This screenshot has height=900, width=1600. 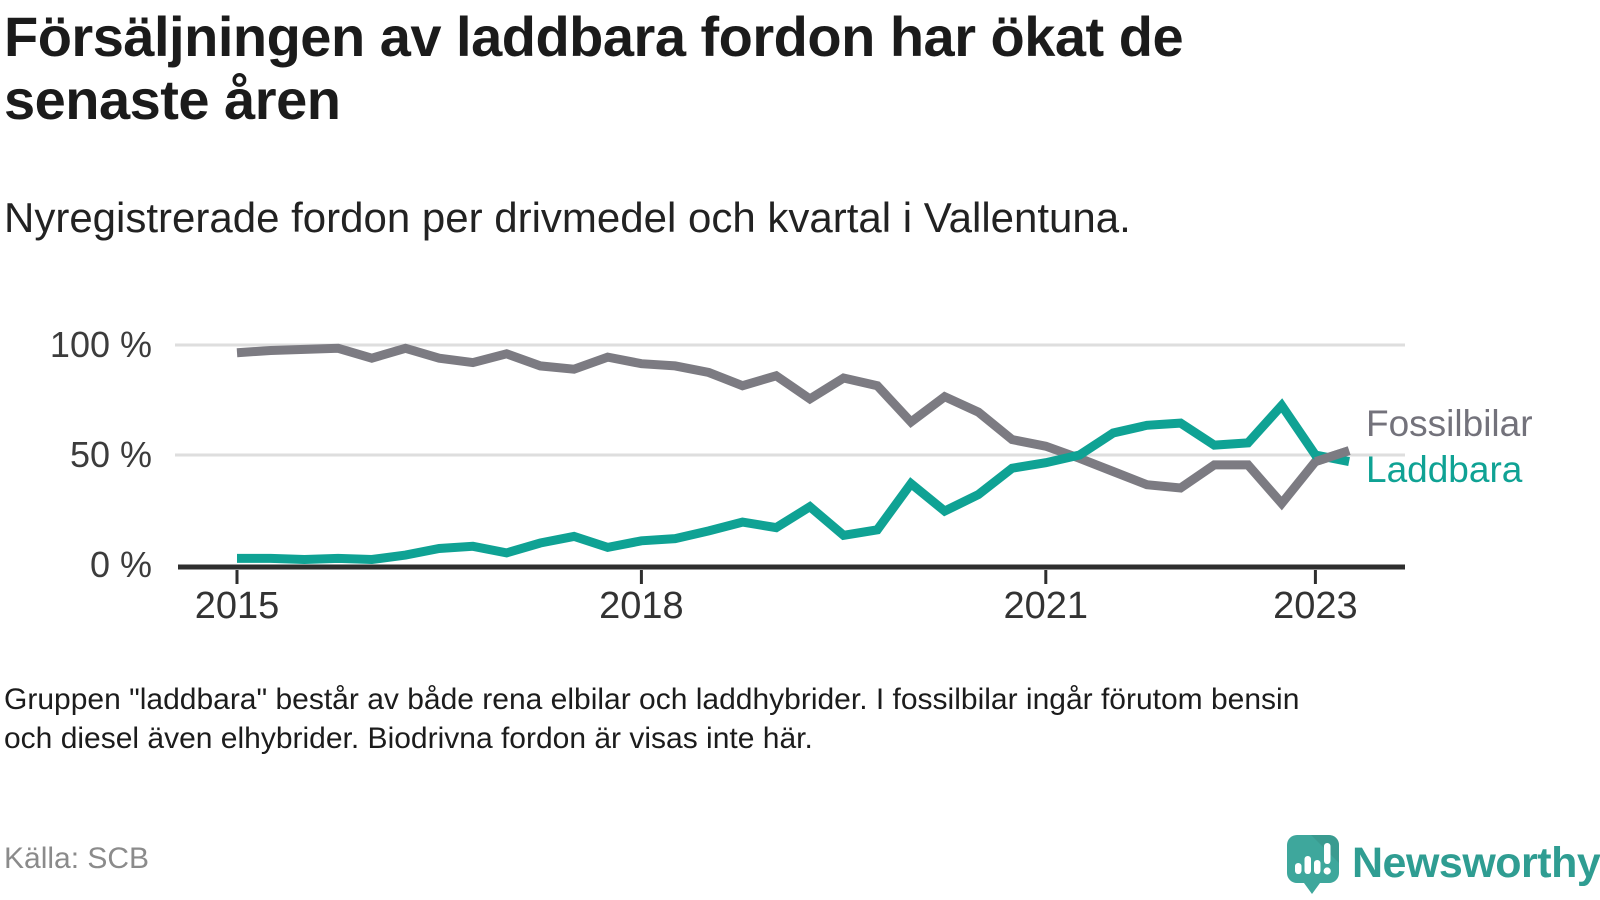 What do you see at coordinates (1332, 456) in the screenshot?
I see `fossilbilar-line-tip` at bounding box center [1332, 456].